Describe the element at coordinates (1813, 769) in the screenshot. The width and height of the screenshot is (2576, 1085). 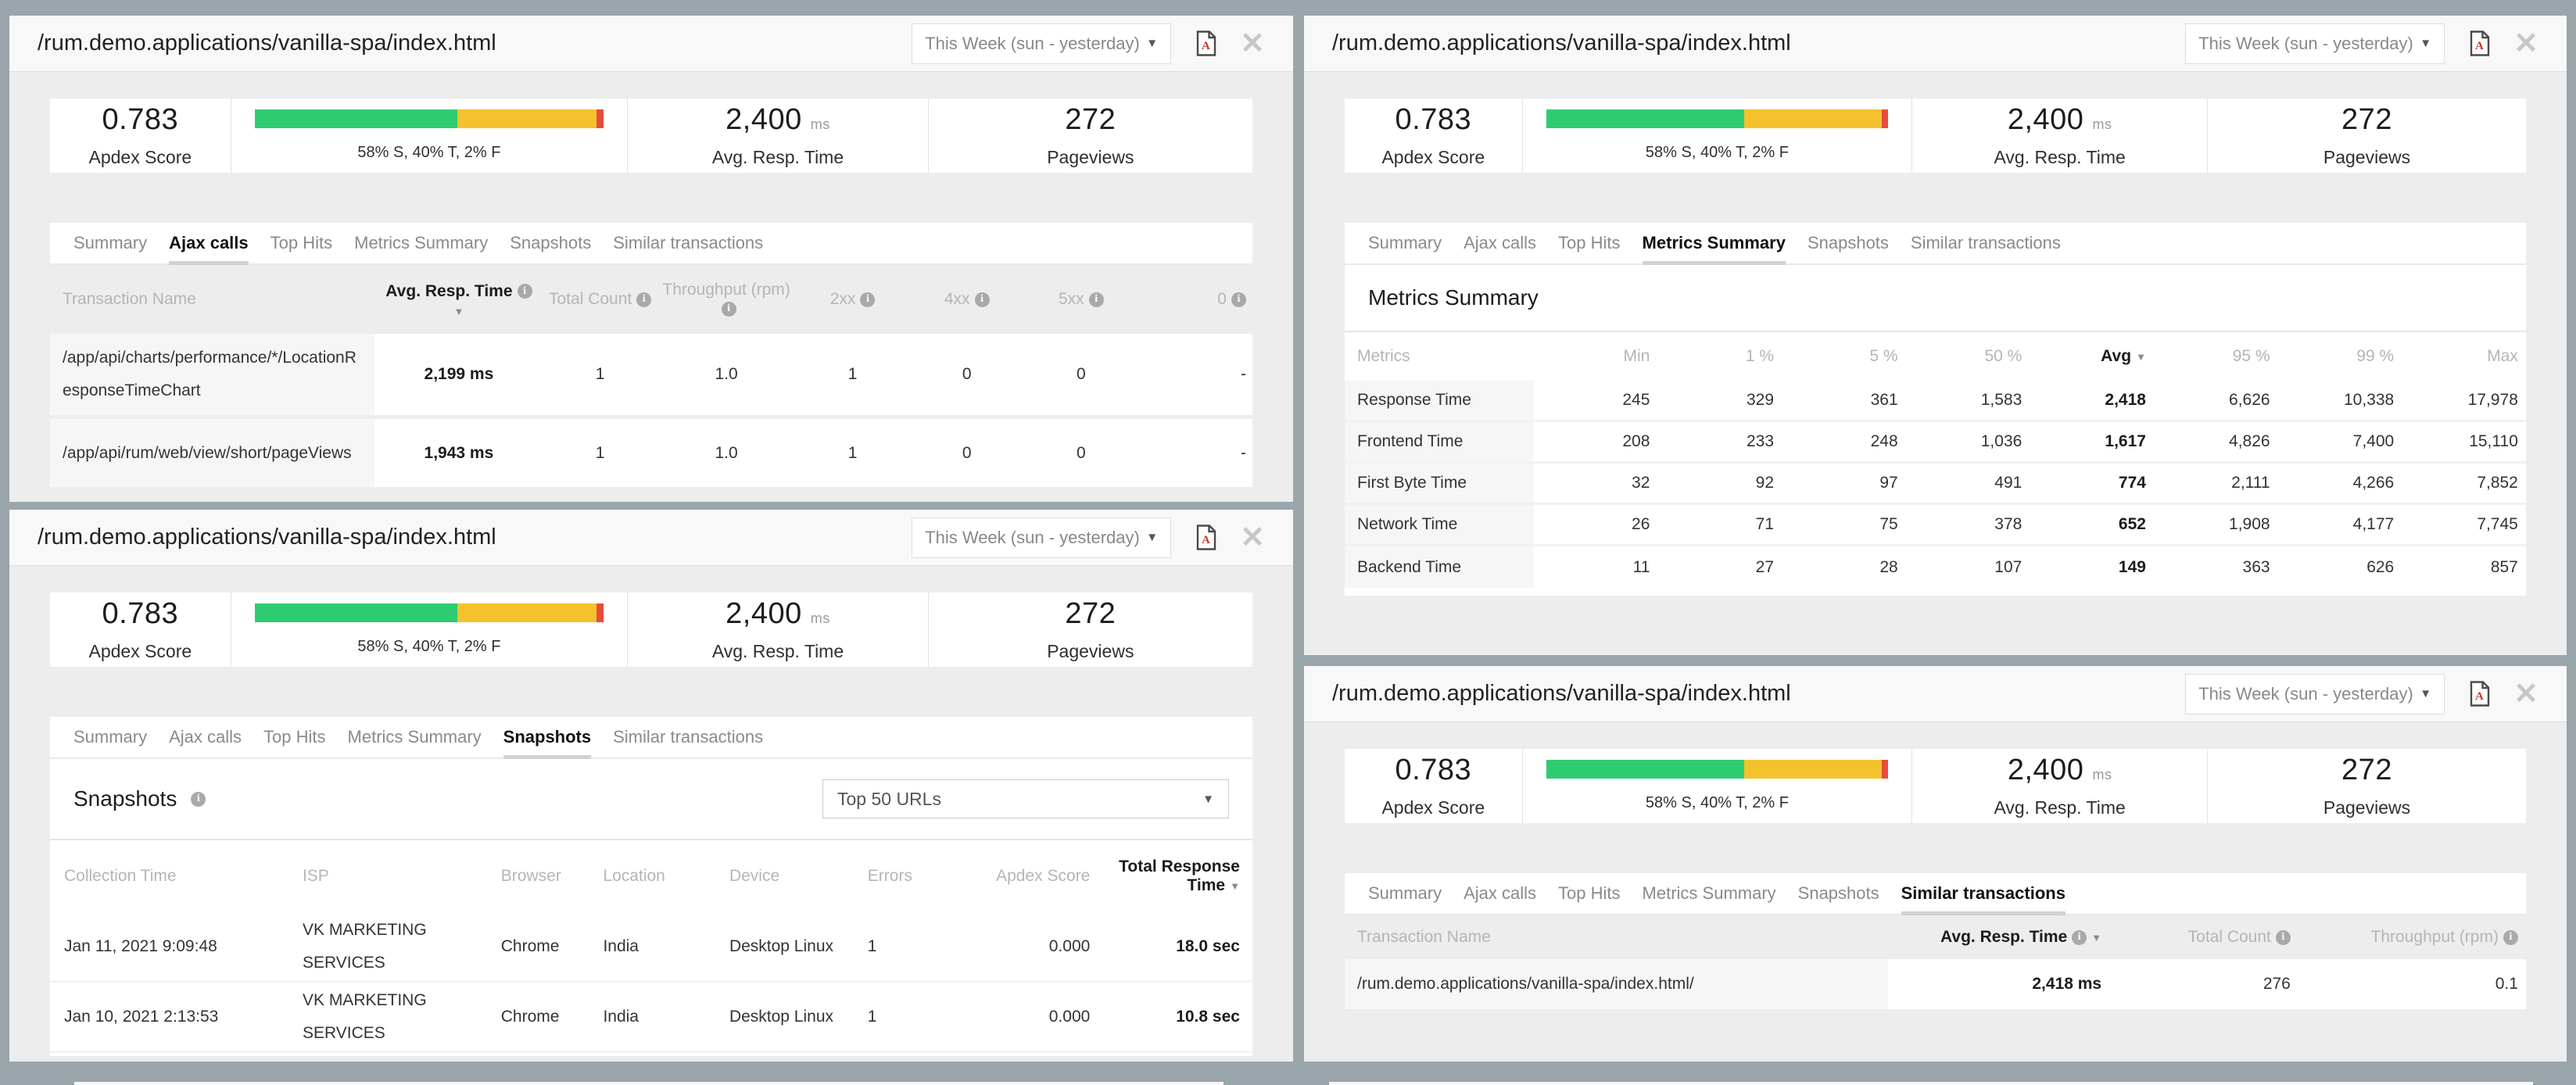
I see `tolerating-segment` at that location.